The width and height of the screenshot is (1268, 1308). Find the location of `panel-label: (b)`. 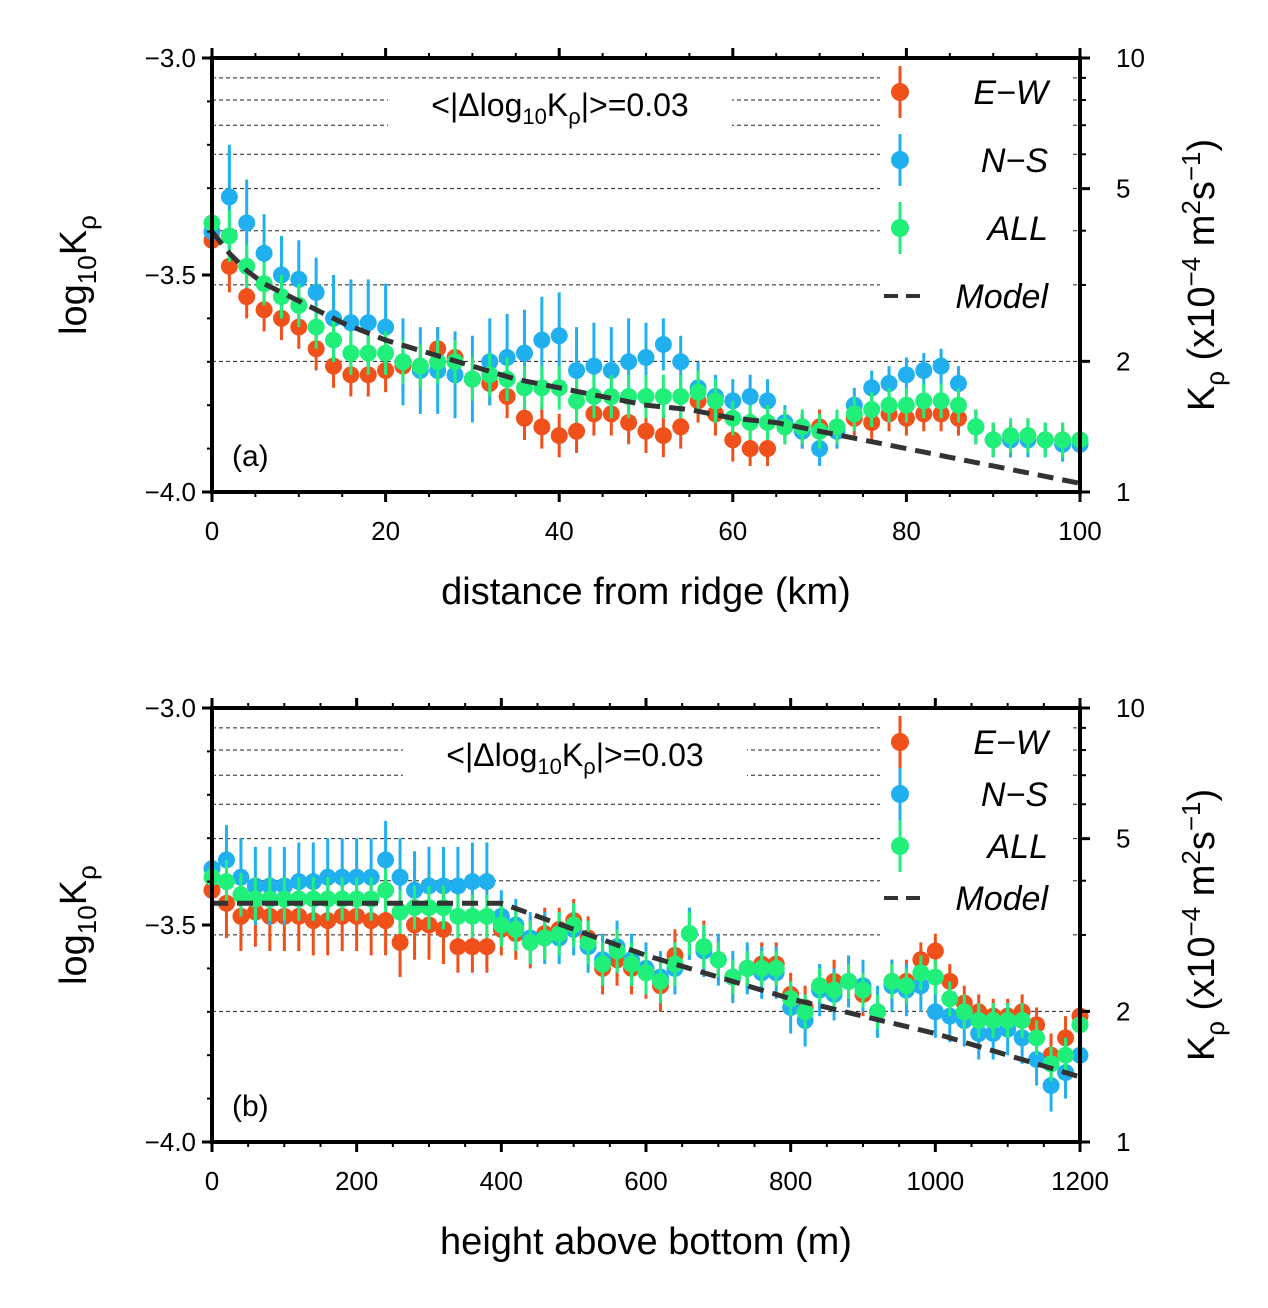

panel-label: (b) is located at coordinates (250, 1106).